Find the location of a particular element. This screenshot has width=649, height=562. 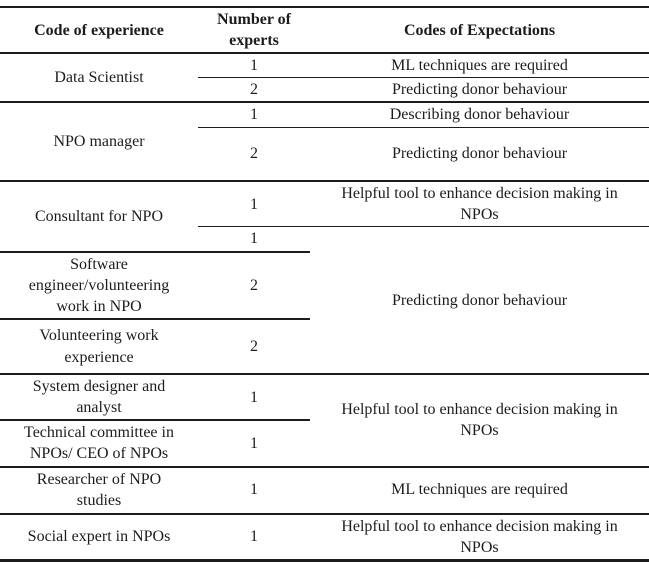

experience-cell: Technical committee in NPOs/ CEO of NPOs is located at coordinates (99, 444).